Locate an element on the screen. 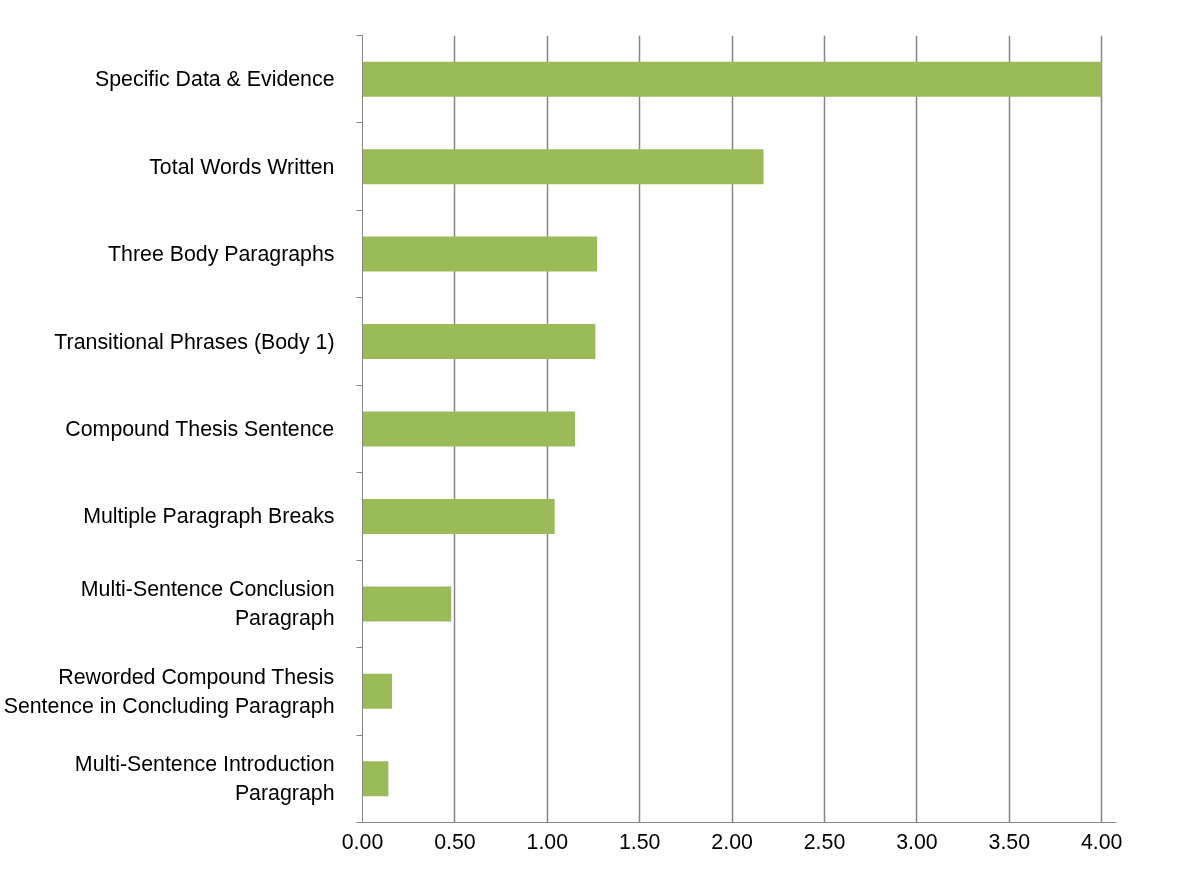 This screenshot has height=886, width=1180. x-tick-label: 2.00 is located at coordinates (732, 841).